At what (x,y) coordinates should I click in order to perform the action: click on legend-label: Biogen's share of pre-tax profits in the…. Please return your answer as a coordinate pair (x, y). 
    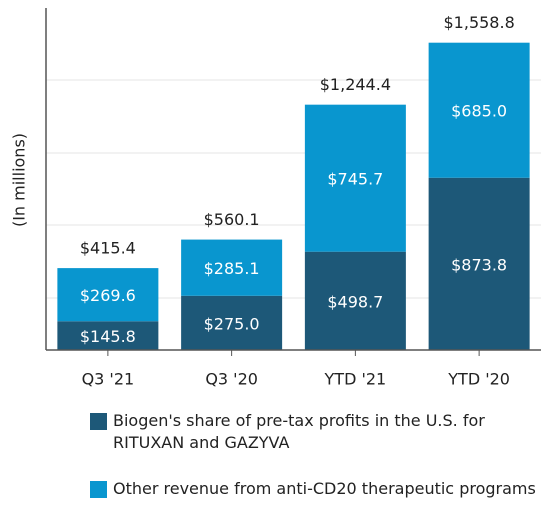
    Looking at the image, I should click on (299, 431).